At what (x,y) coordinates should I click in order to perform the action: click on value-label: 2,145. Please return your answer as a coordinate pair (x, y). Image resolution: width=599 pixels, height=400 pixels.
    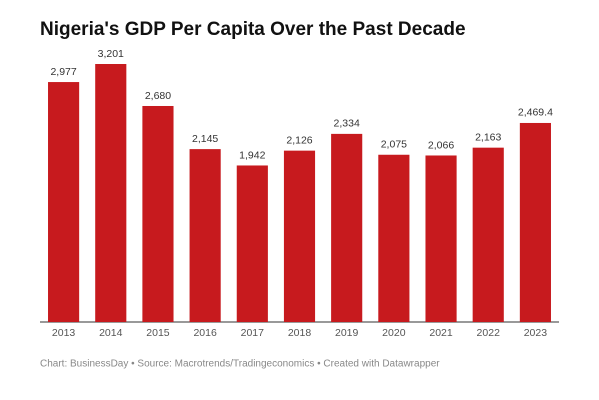
    Looking at the image, I should click on (205, 139).